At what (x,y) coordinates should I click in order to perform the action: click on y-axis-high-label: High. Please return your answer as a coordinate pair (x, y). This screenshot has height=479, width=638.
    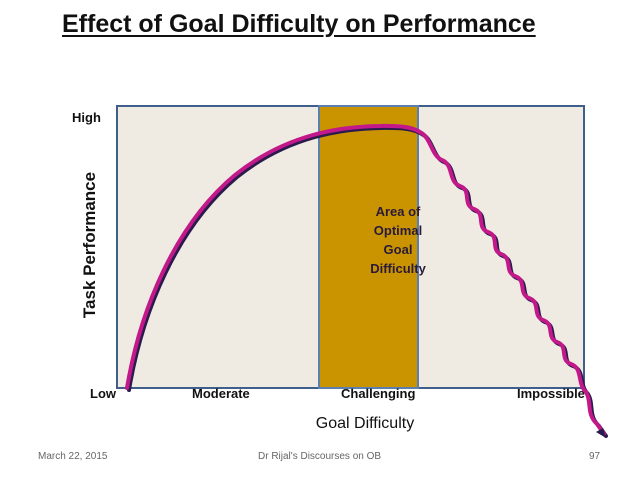
    Looking at the image, I should click on (86, 117).